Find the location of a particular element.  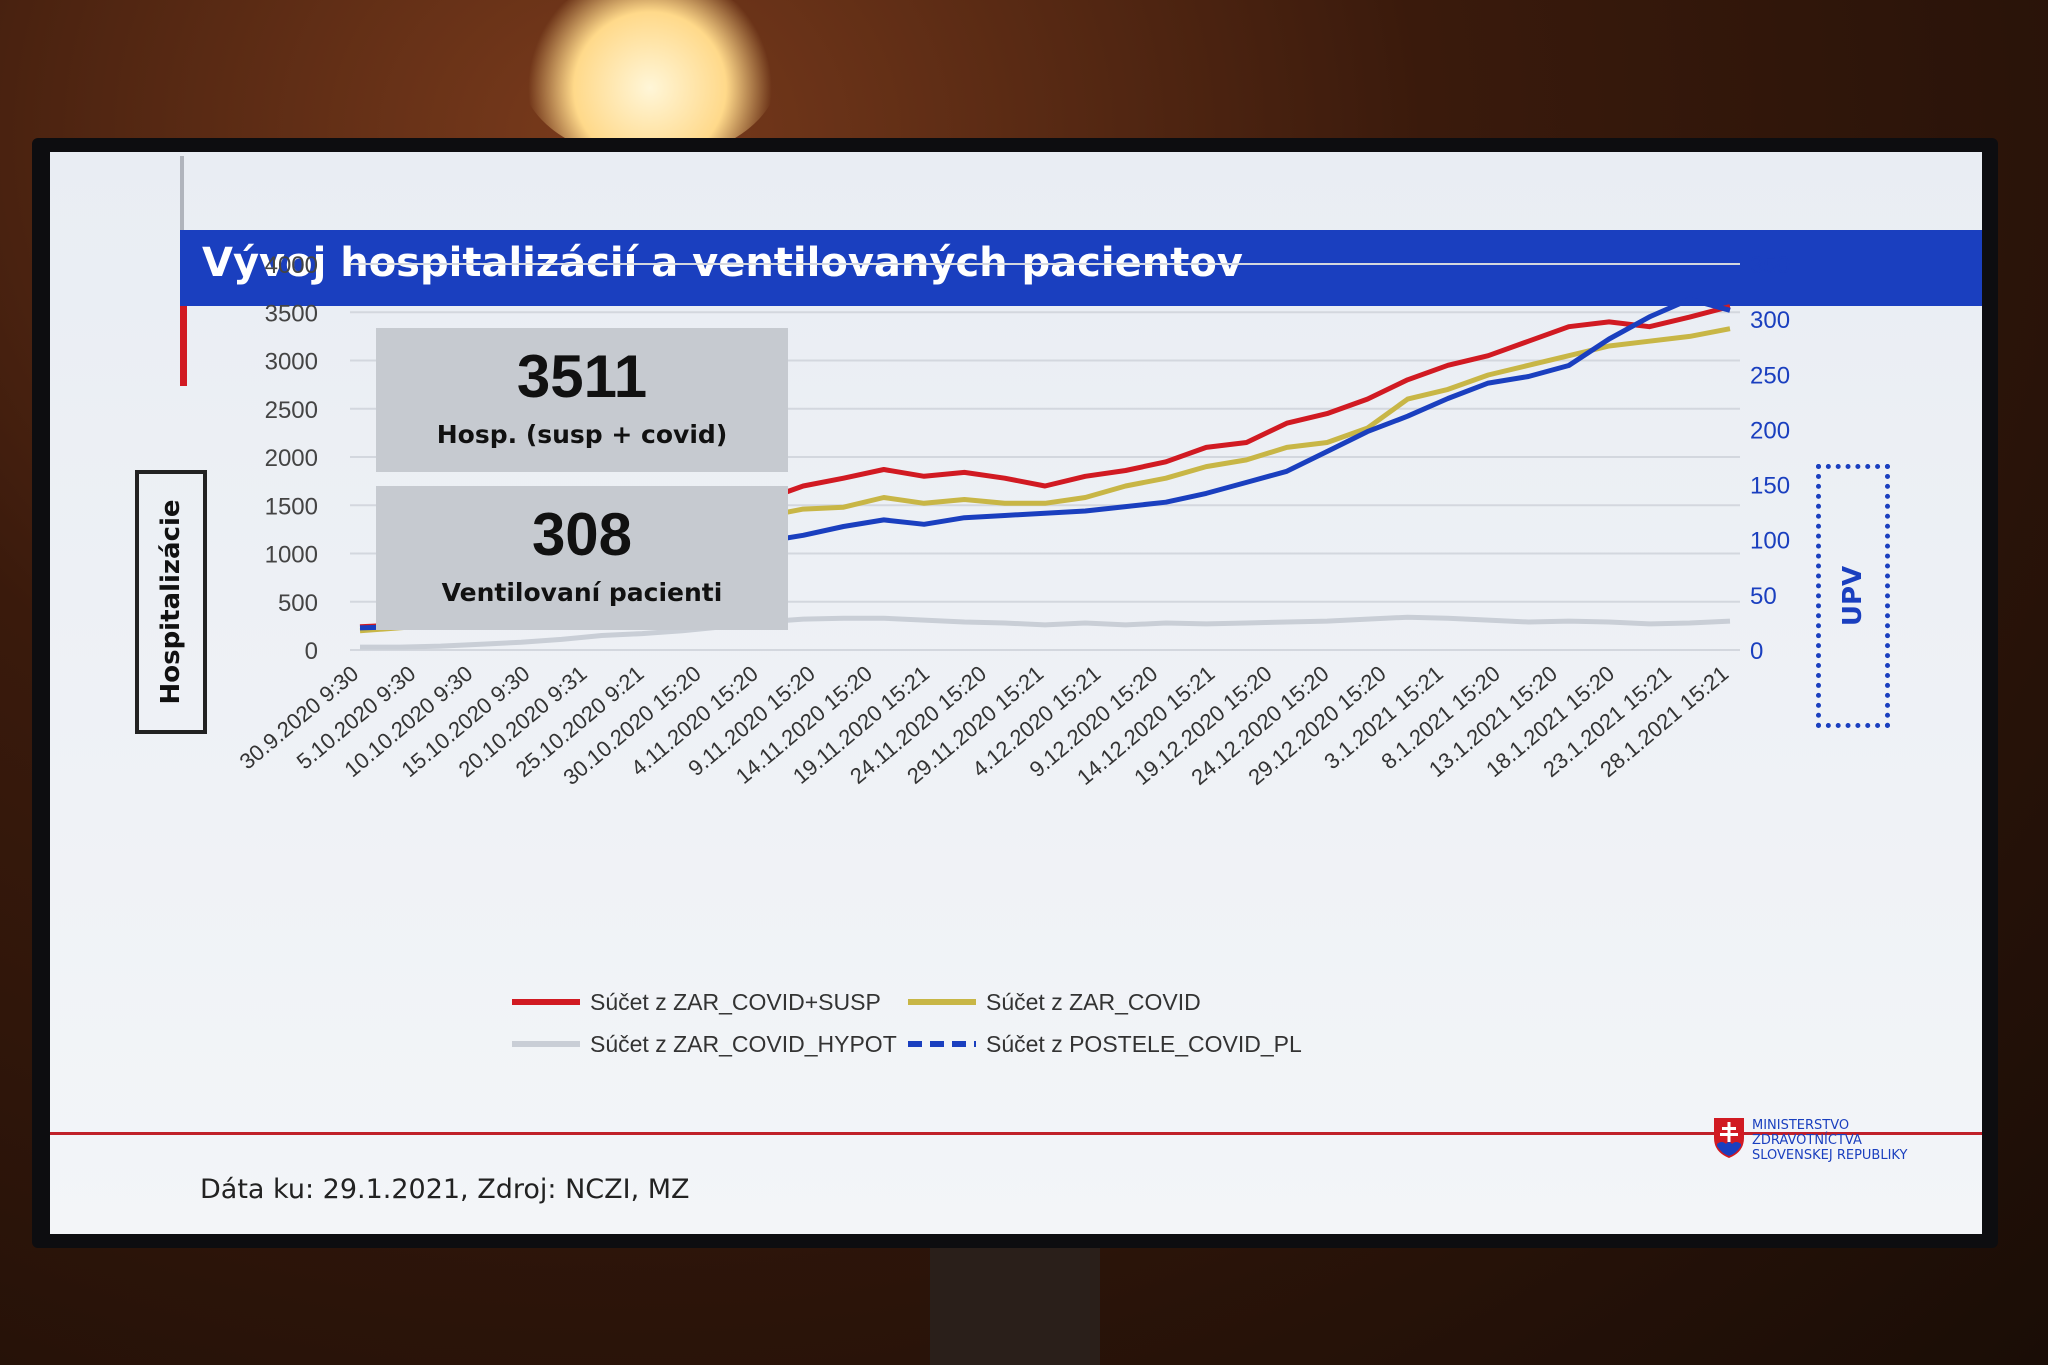

y-right-tick-label: 200 is located at coordinates (1770, 430).